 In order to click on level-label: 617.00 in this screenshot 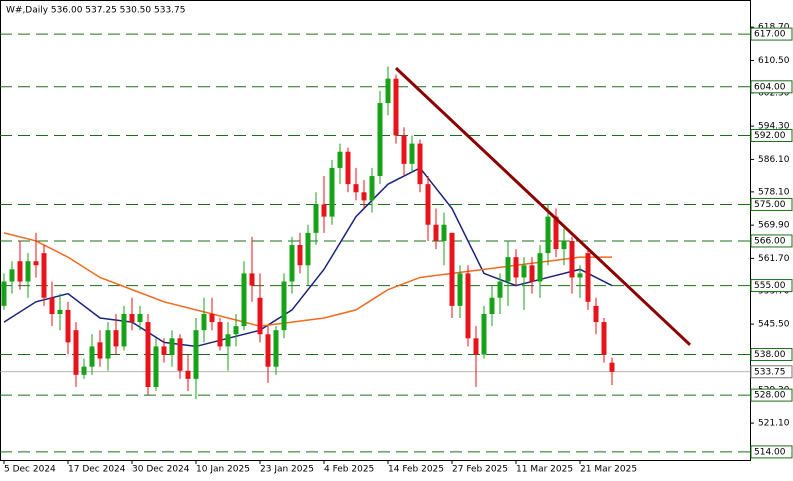, I will do `click(770, 35)`.